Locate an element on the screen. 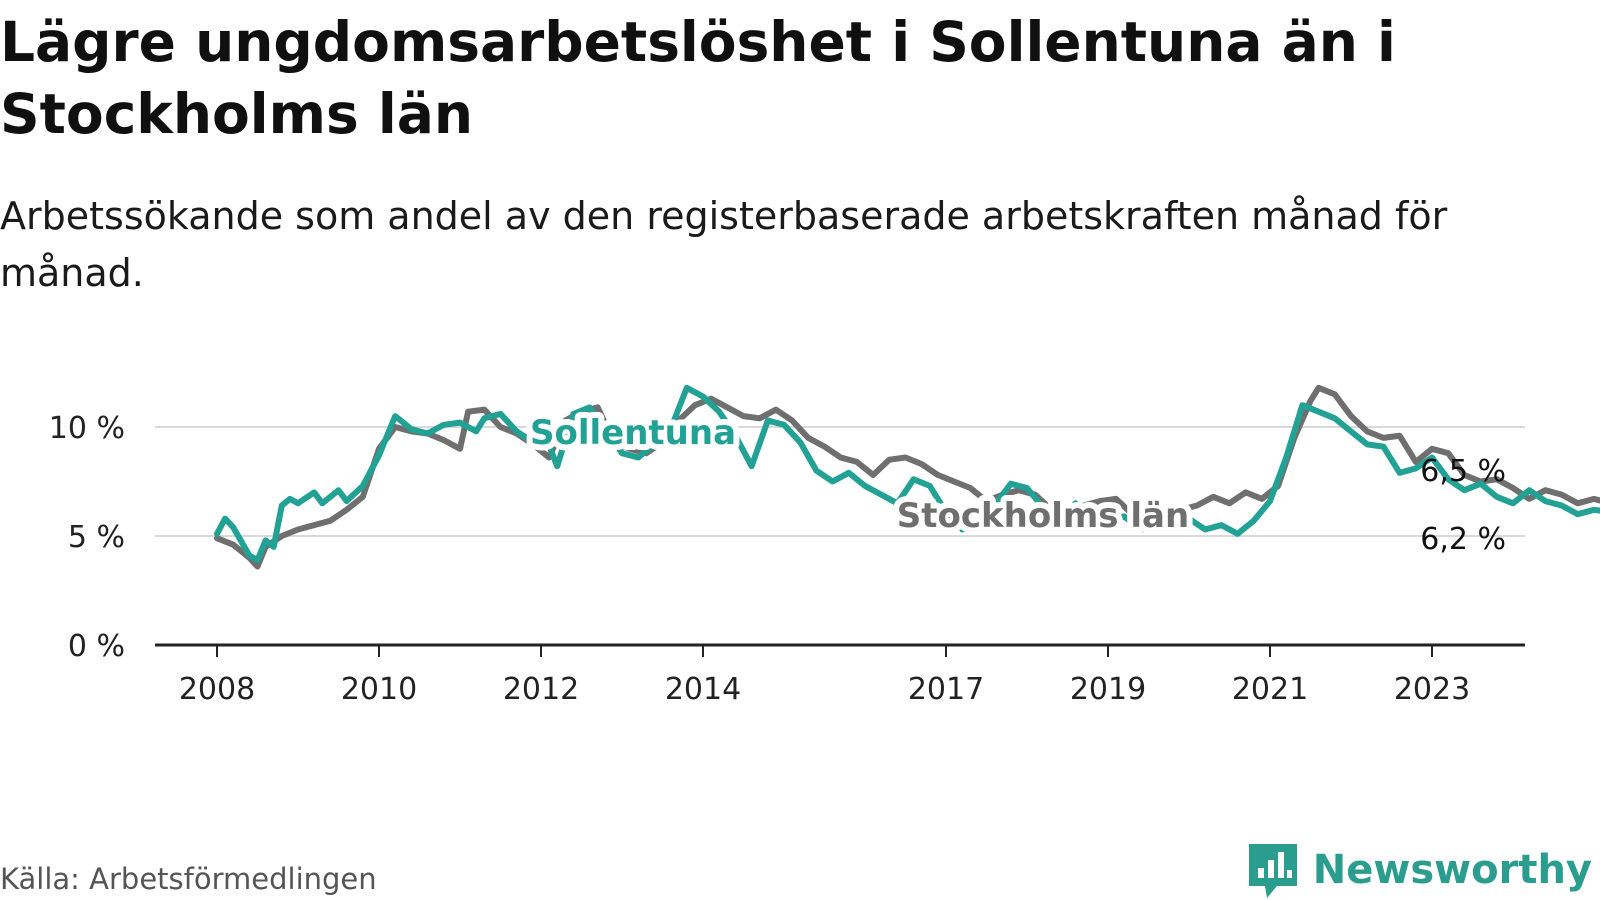 The height and width of the screenshot is (900, 1600). newsworthy-brand: Newsworthy is located at coordinates (1419, 870).